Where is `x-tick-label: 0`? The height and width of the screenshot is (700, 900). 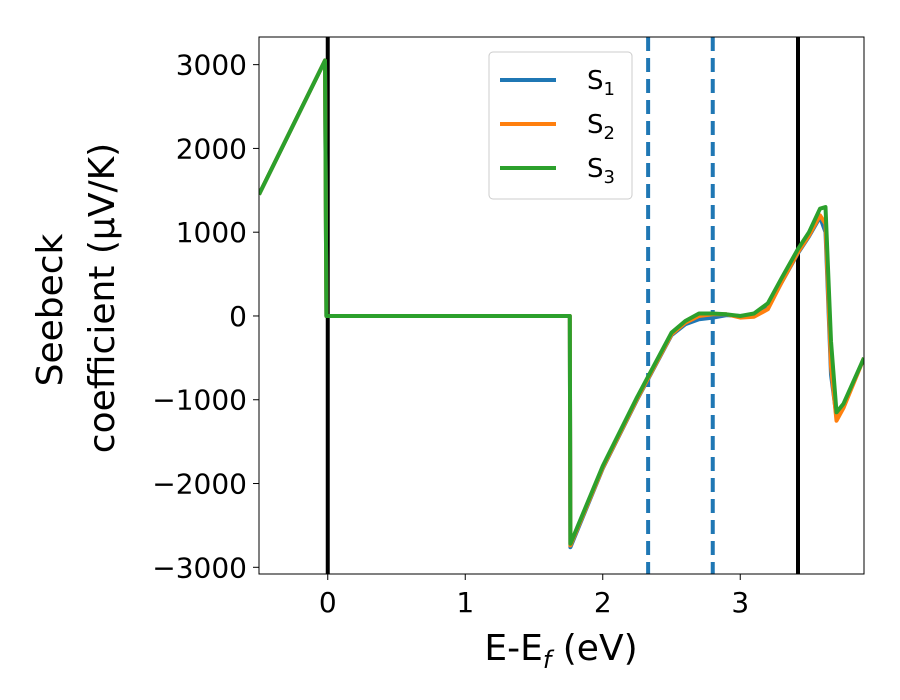 x-tick-label: 0 is located at coordinates (328, 602).